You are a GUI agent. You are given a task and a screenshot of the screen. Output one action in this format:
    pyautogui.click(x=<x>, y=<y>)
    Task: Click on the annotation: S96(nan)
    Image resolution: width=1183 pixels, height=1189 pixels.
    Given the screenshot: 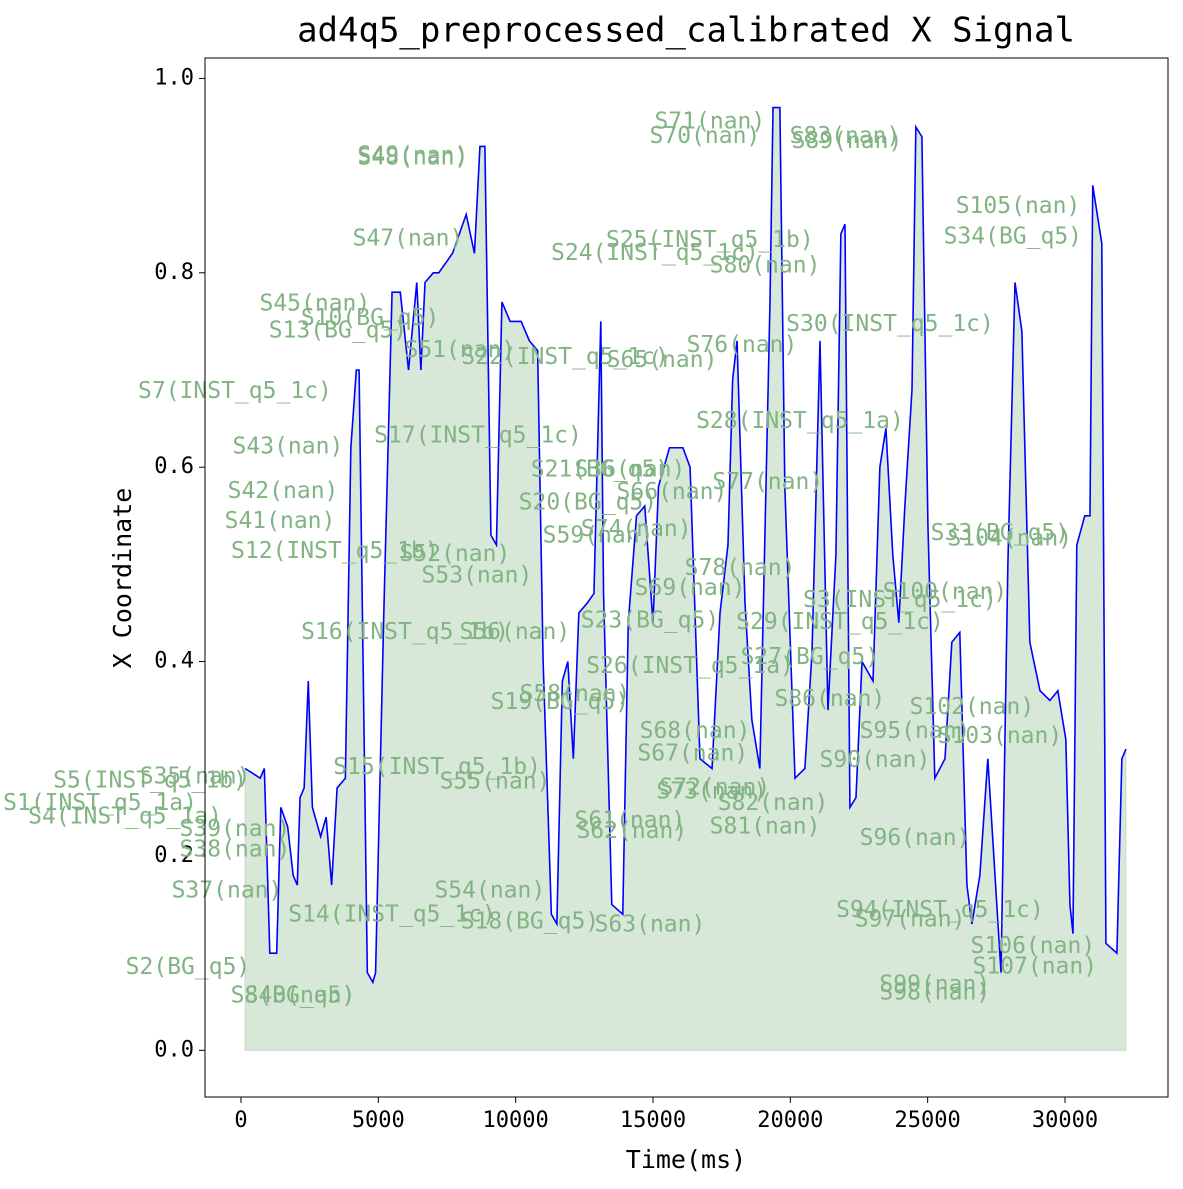 What is the action you would take?
    pyautogui.click(x=915, y=838)
    